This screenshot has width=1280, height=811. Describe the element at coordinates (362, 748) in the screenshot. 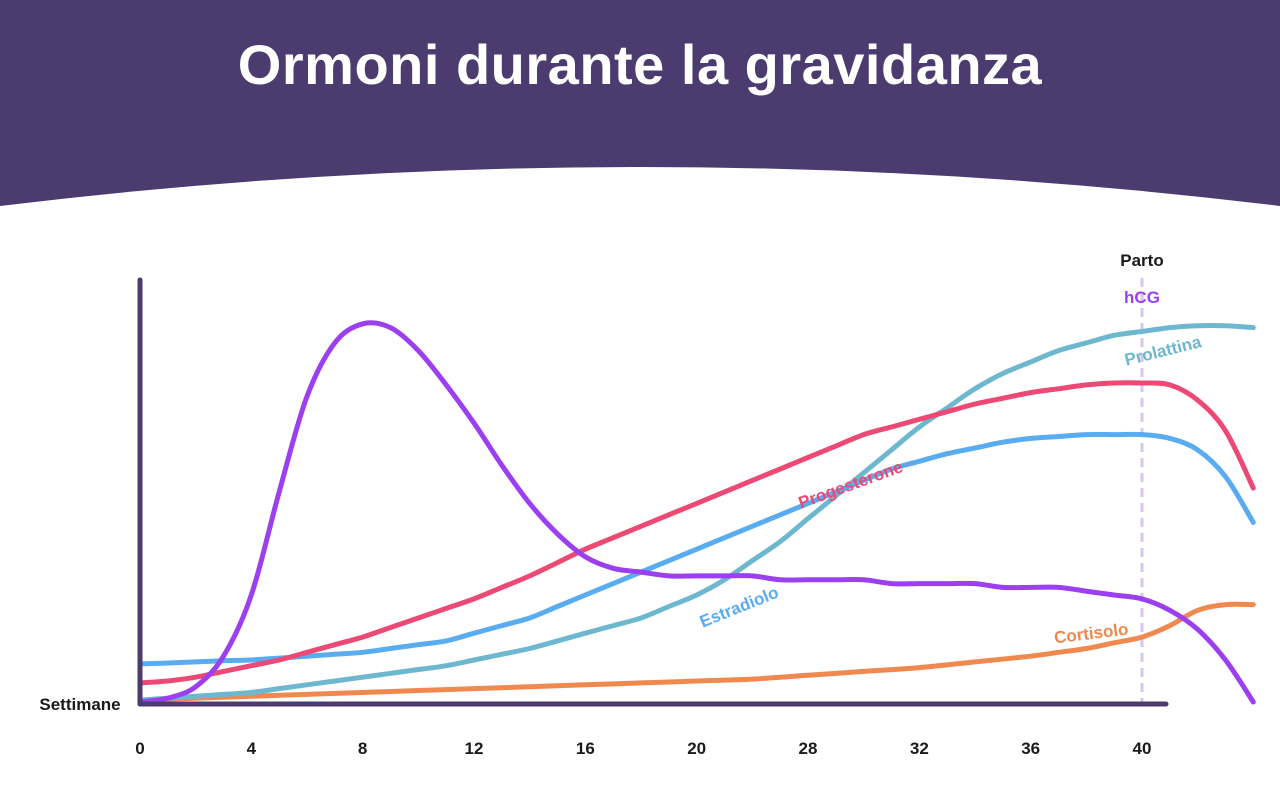

I see `x-tick-label: 8` at that location.